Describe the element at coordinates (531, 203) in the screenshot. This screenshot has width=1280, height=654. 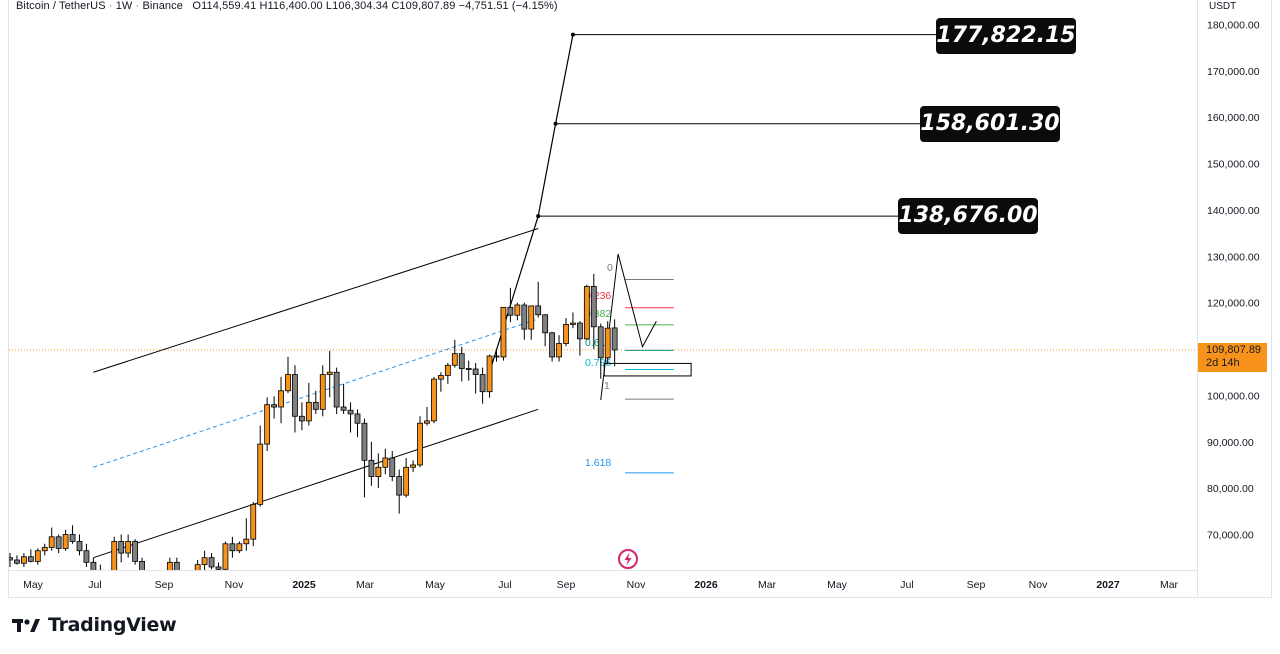
I see `projection-path` at that location.